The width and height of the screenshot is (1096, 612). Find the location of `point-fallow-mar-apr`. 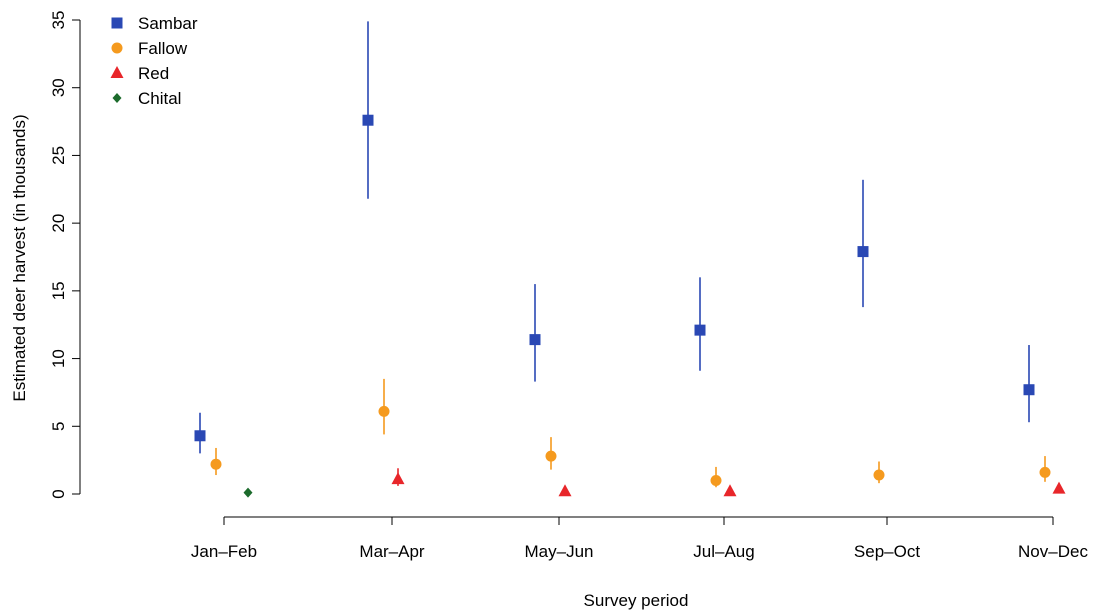

point-fallow-mar-apr is located at coordinates (384, 411).